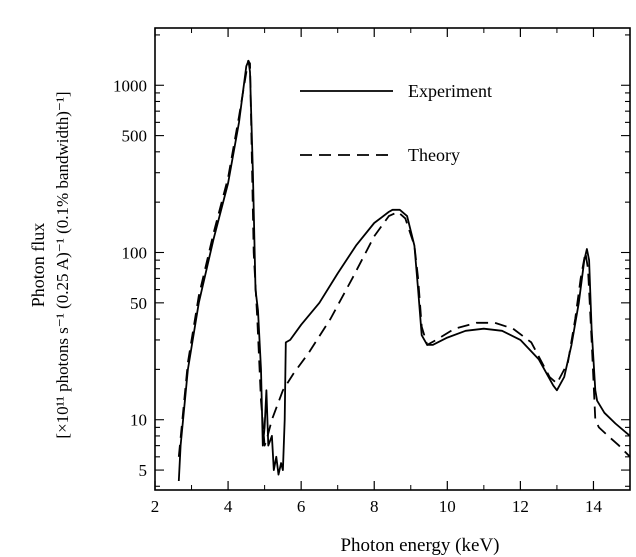  Describe the element at coordinates (138, 420) in the screenshot. I see `y-tick-label: 10` at that location.